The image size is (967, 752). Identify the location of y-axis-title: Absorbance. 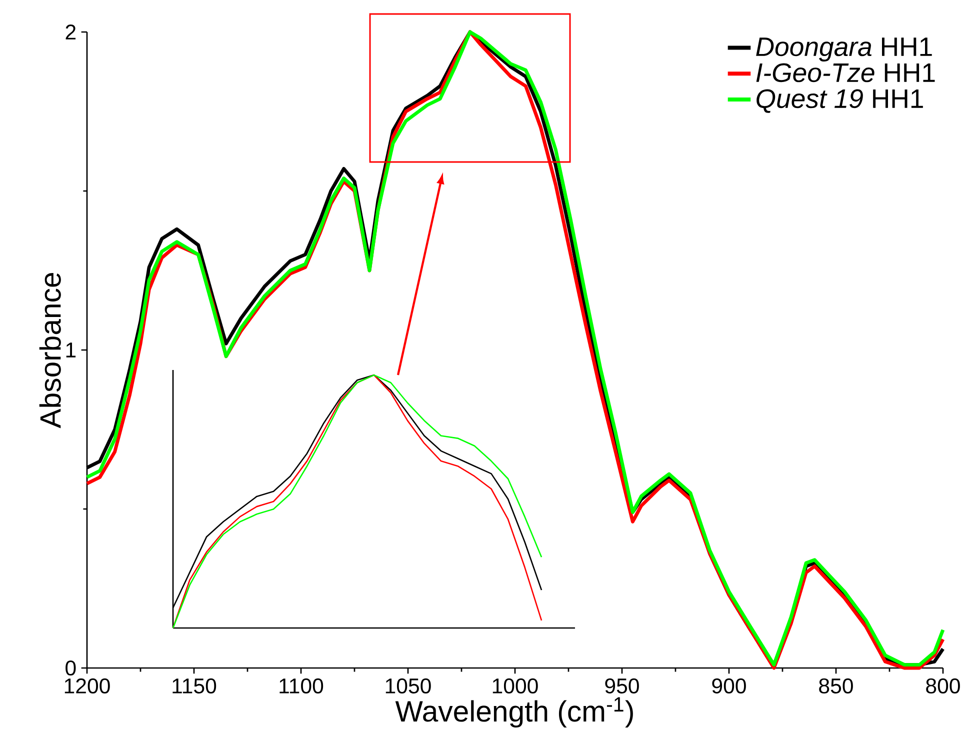
(50, 350).